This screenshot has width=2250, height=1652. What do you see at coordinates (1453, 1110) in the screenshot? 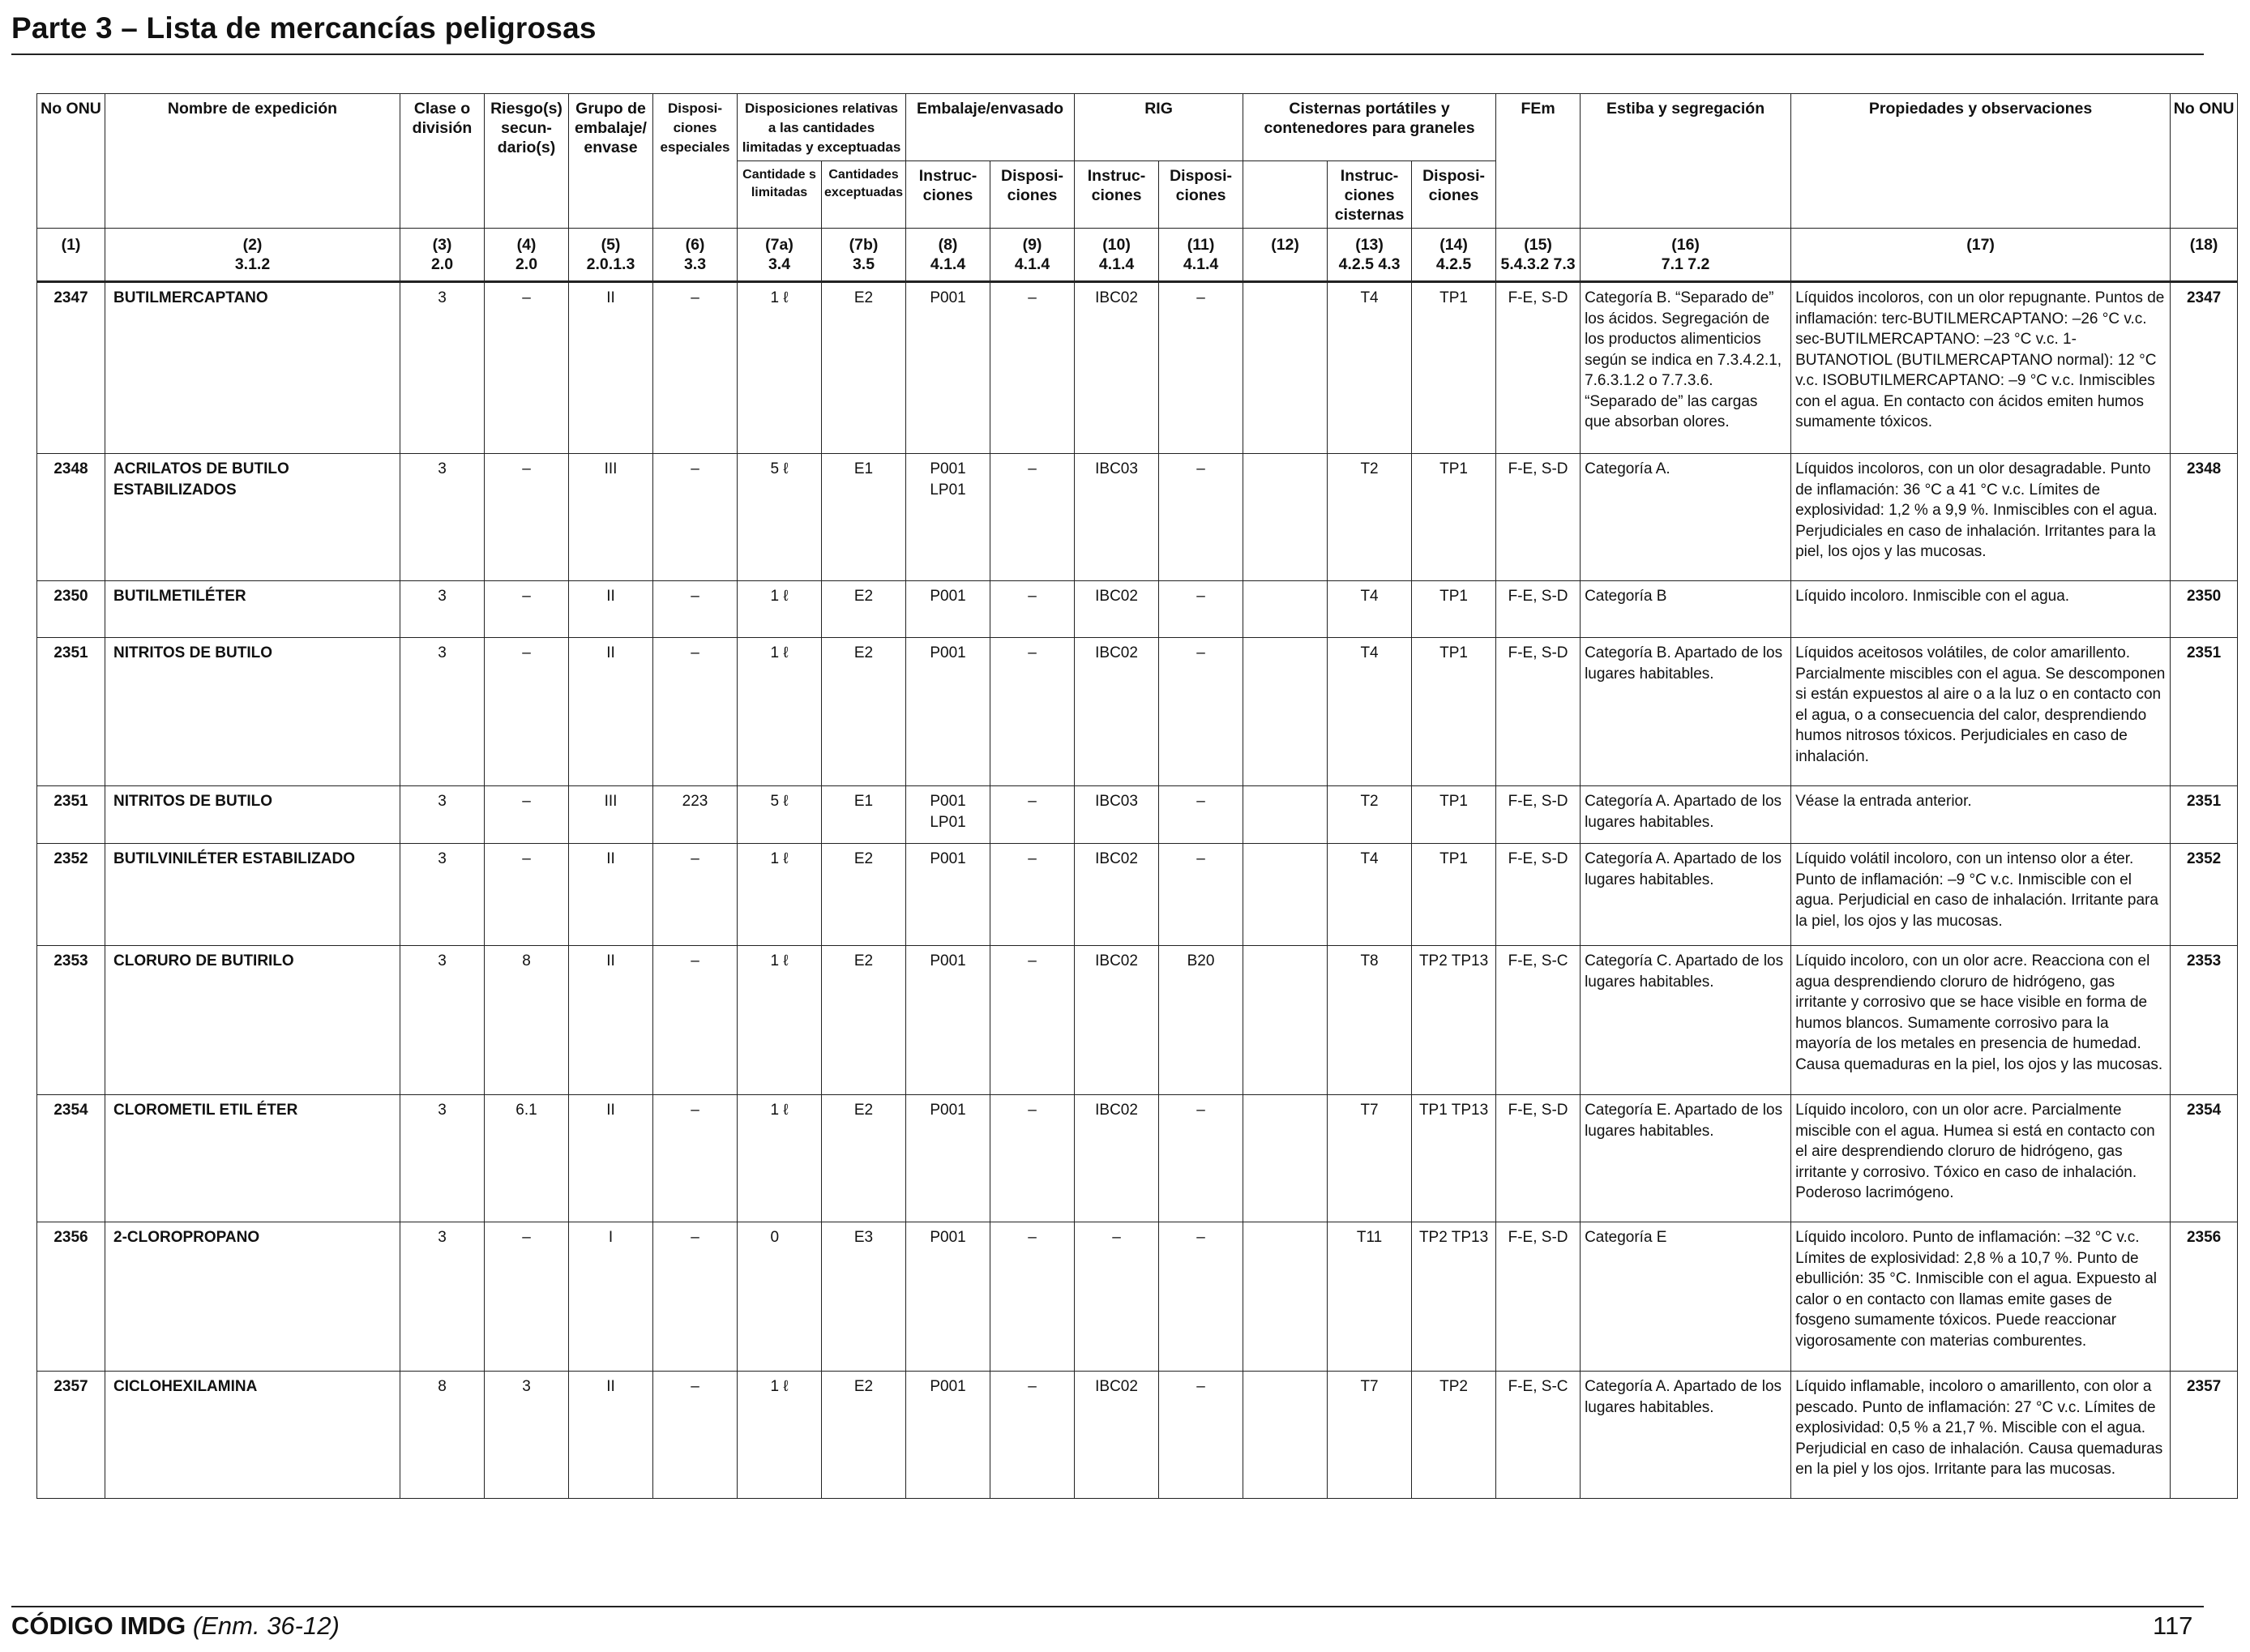
I see `tank-provision: TP1 TP13` at bounding box center [1453, 1110].